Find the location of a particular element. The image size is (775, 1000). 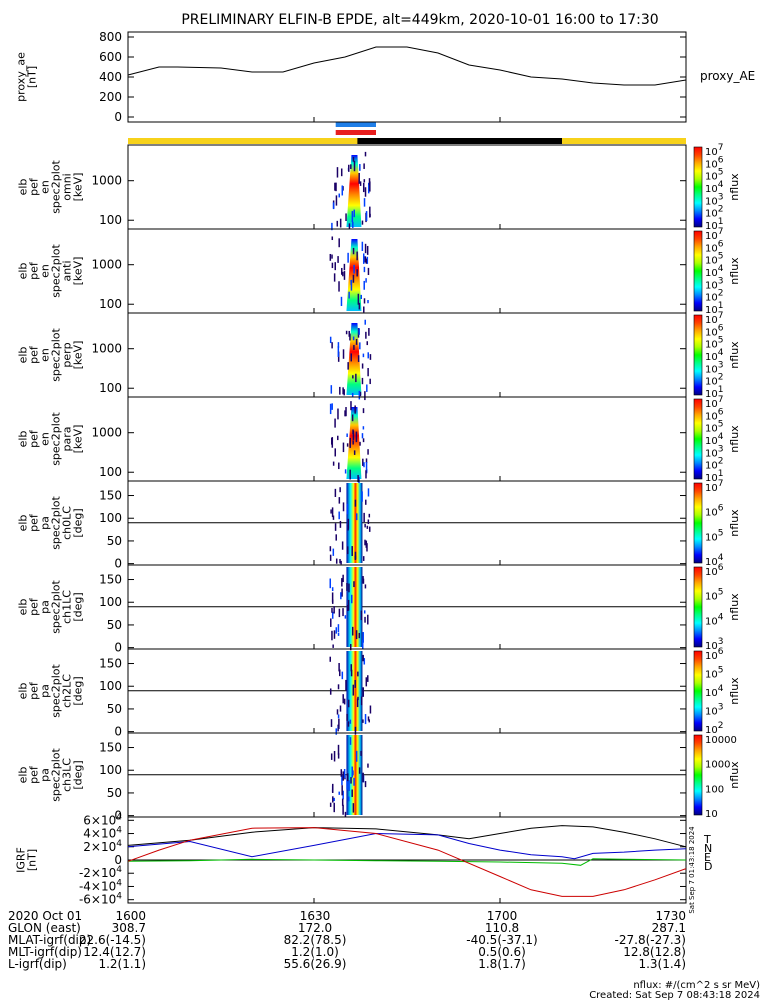

ylabel-line: pa is located at coordinates (45, 775).